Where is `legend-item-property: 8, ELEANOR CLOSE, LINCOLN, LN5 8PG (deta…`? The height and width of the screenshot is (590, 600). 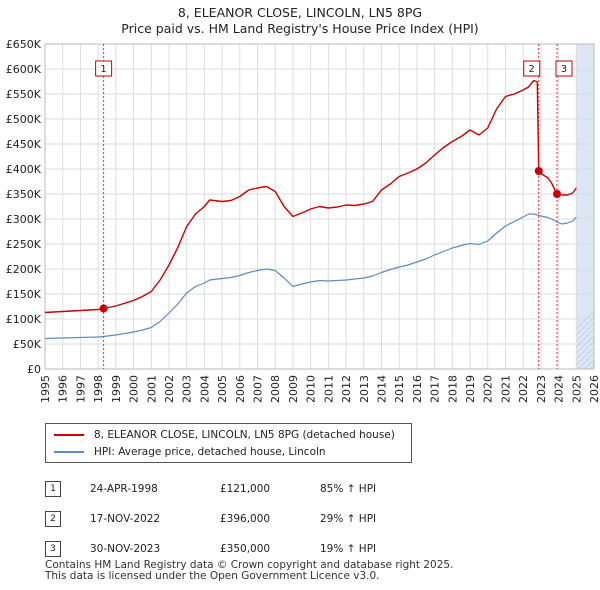
legend-item-property: 8, ELEANOR CLOSE, LINCOLN, LN5 8PG (deta… is located at coordinates (224, 435).